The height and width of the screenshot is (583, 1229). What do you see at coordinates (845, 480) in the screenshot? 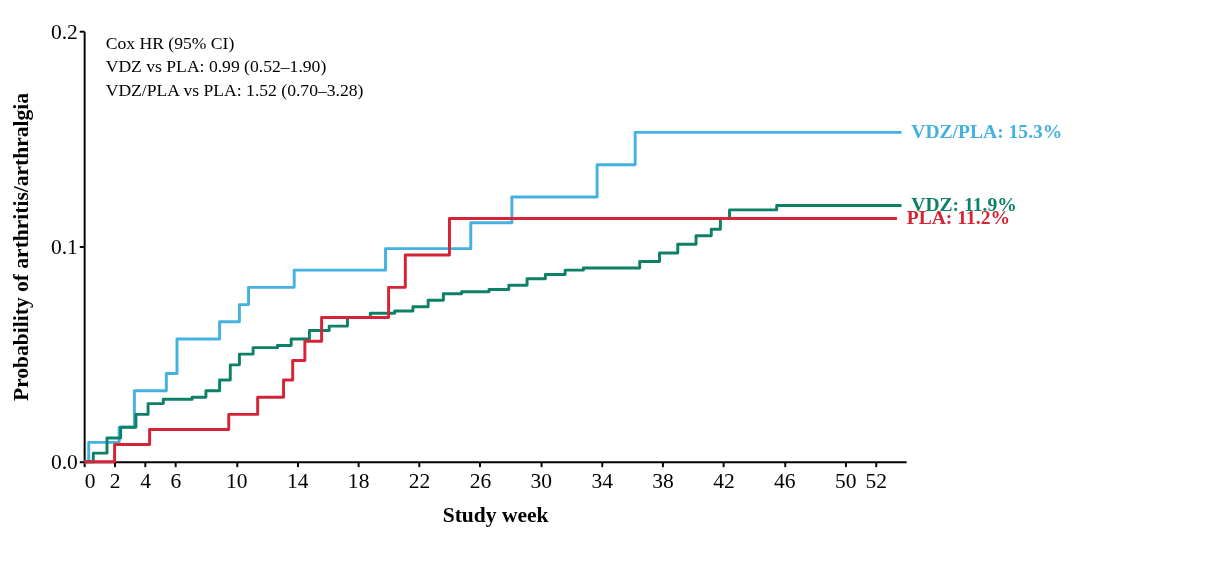
I see `x-tick-label: 50` at bounding box center [845, 480].